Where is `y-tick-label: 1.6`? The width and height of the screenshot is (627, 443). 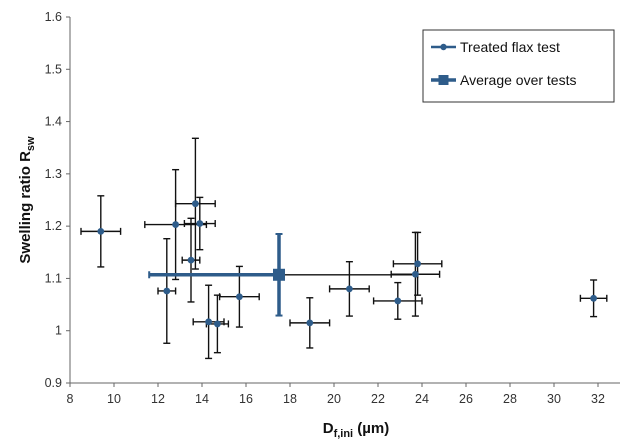 y-tick-label: 1.6 is located at coordinates (53, 17).